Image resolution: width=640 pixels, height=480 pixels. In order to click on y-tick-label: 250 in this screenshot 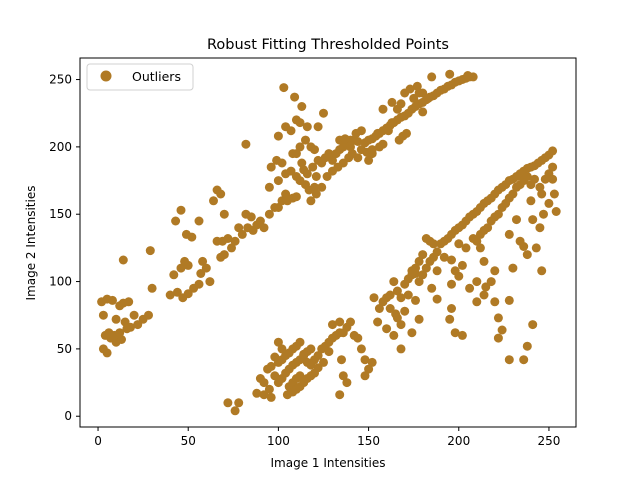, I will do `click(60, 80)`.